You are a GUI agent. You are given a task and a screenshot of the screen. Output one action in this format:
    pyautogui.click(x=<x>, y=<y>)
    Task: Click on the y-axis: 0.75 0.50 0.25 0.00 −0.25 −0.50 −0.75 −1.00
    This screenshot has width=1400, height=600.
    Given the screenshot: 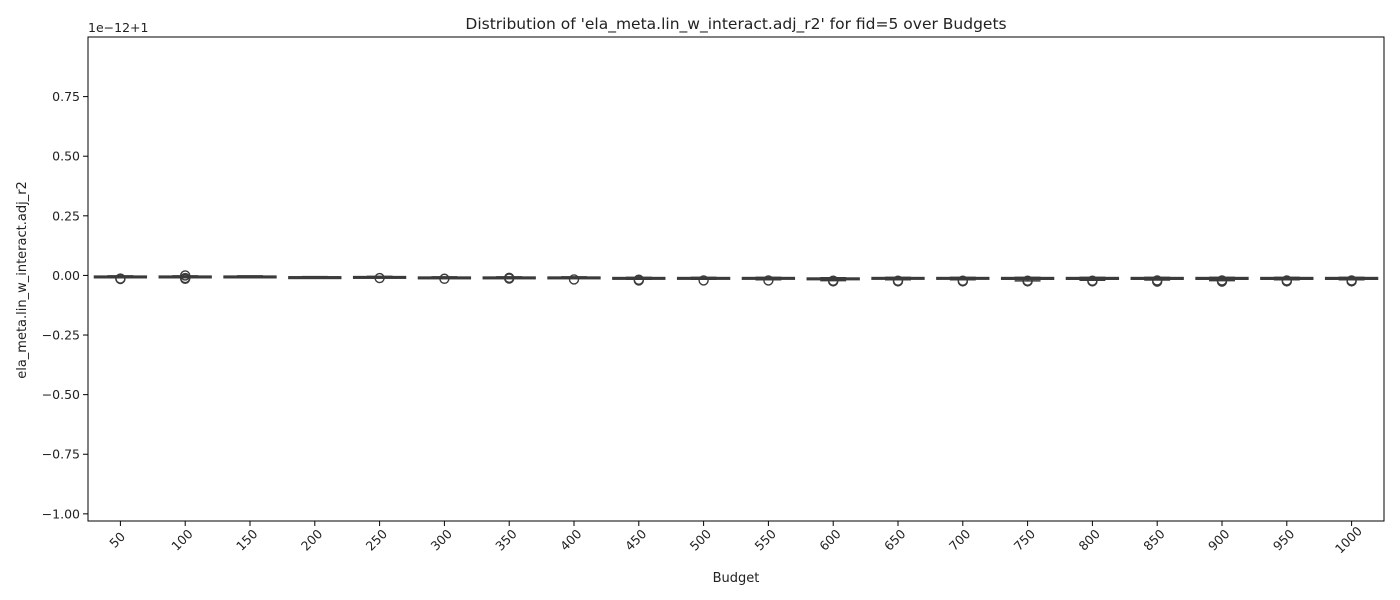 What is the action you would take?
    pyautogui.click(x=65, y=305)
    